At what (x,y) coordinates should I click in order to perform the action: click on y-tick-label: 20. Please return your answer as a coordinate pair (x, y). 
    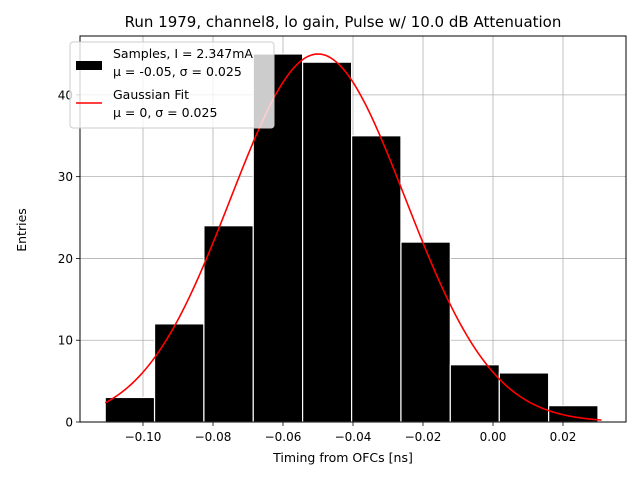
    Looking at the image, I should click on (65, 259).